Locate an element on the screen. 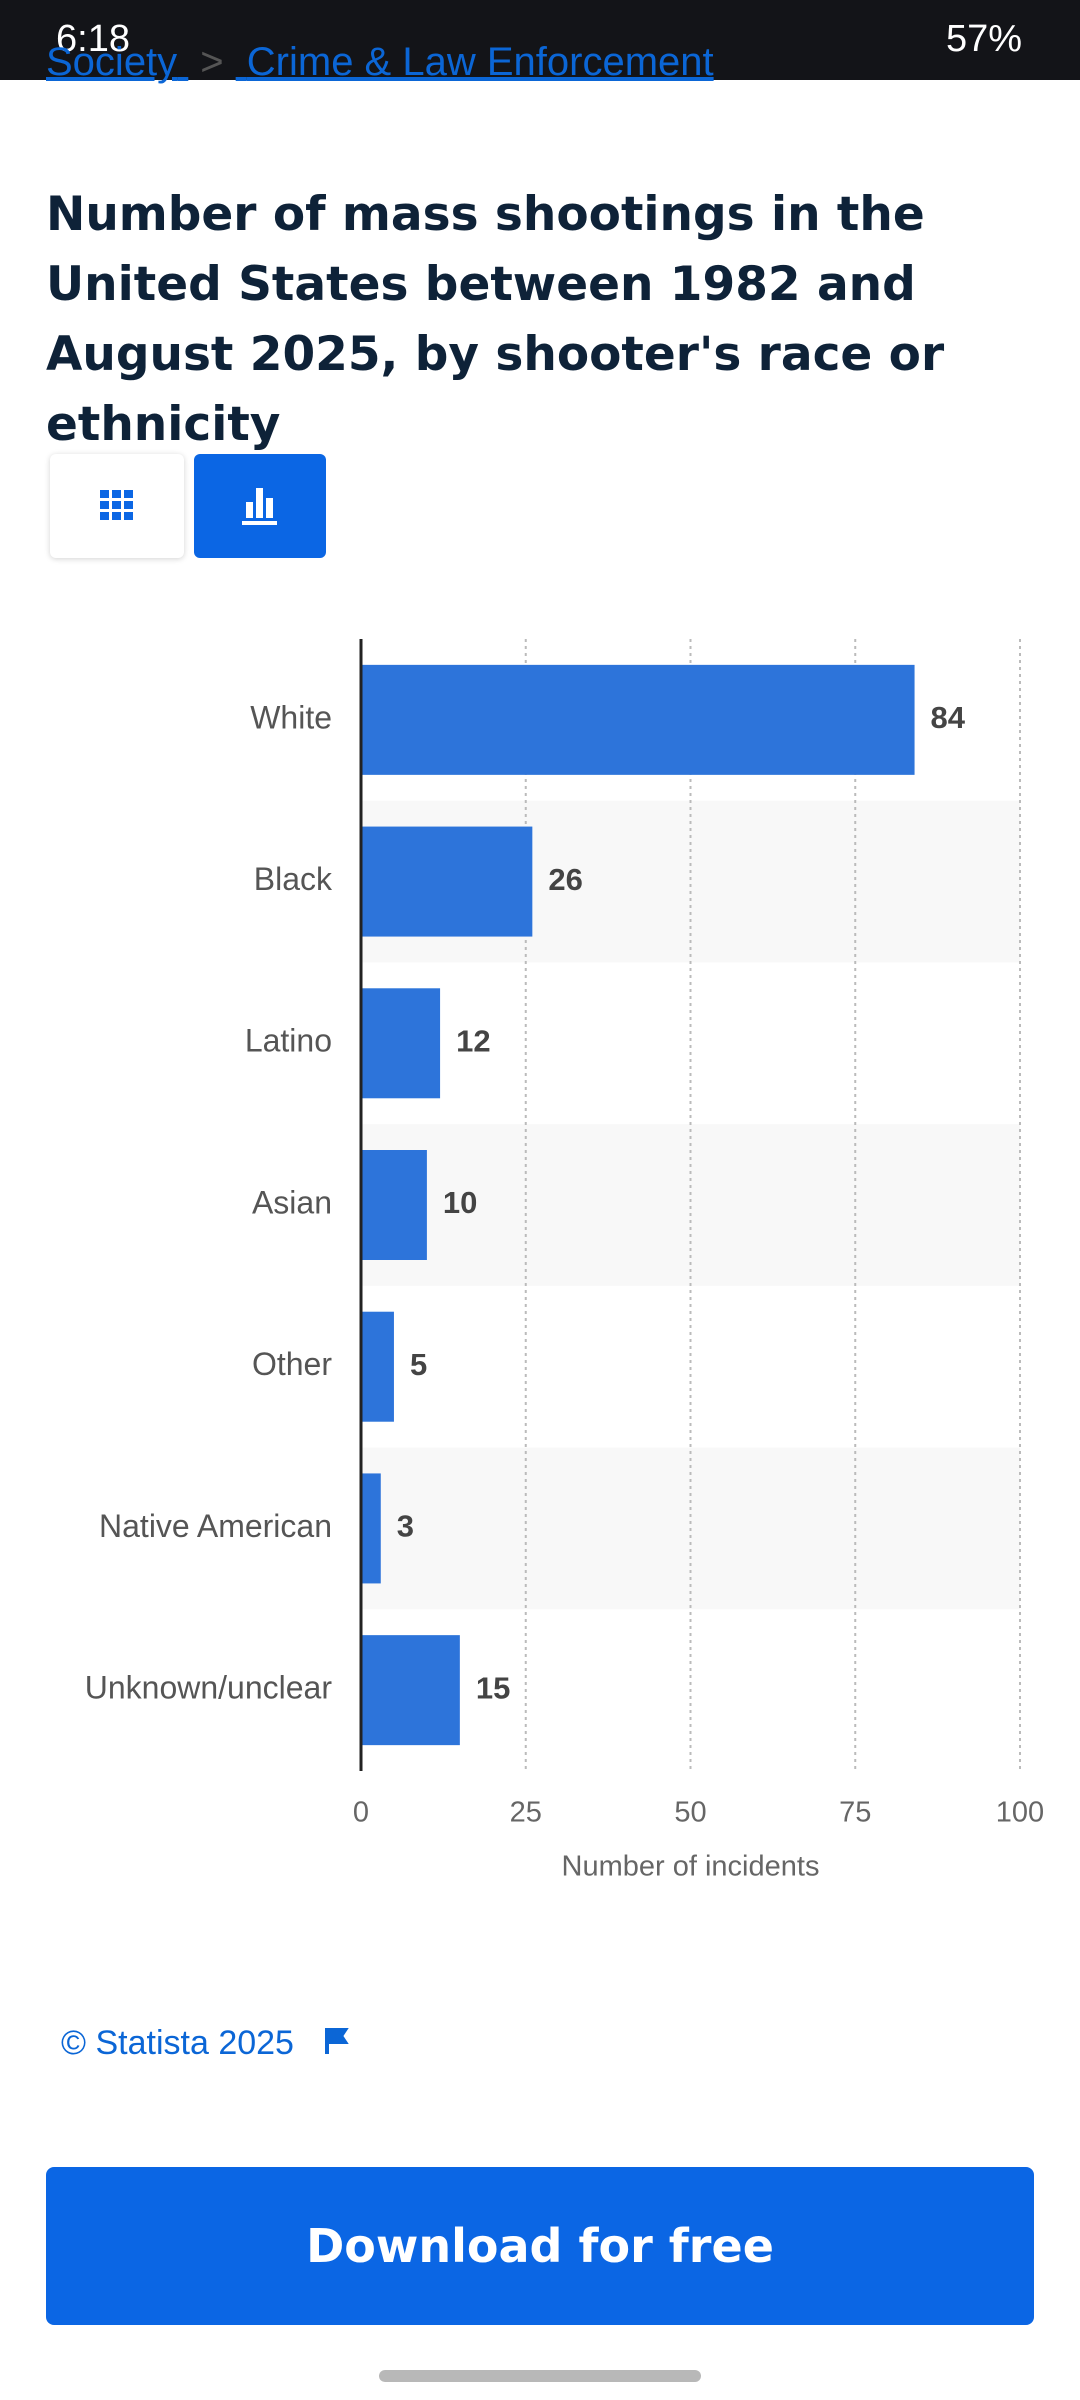 This screenshot has width=1080, height=2400. value-label: 15 is located at coordinates (493, 1687).